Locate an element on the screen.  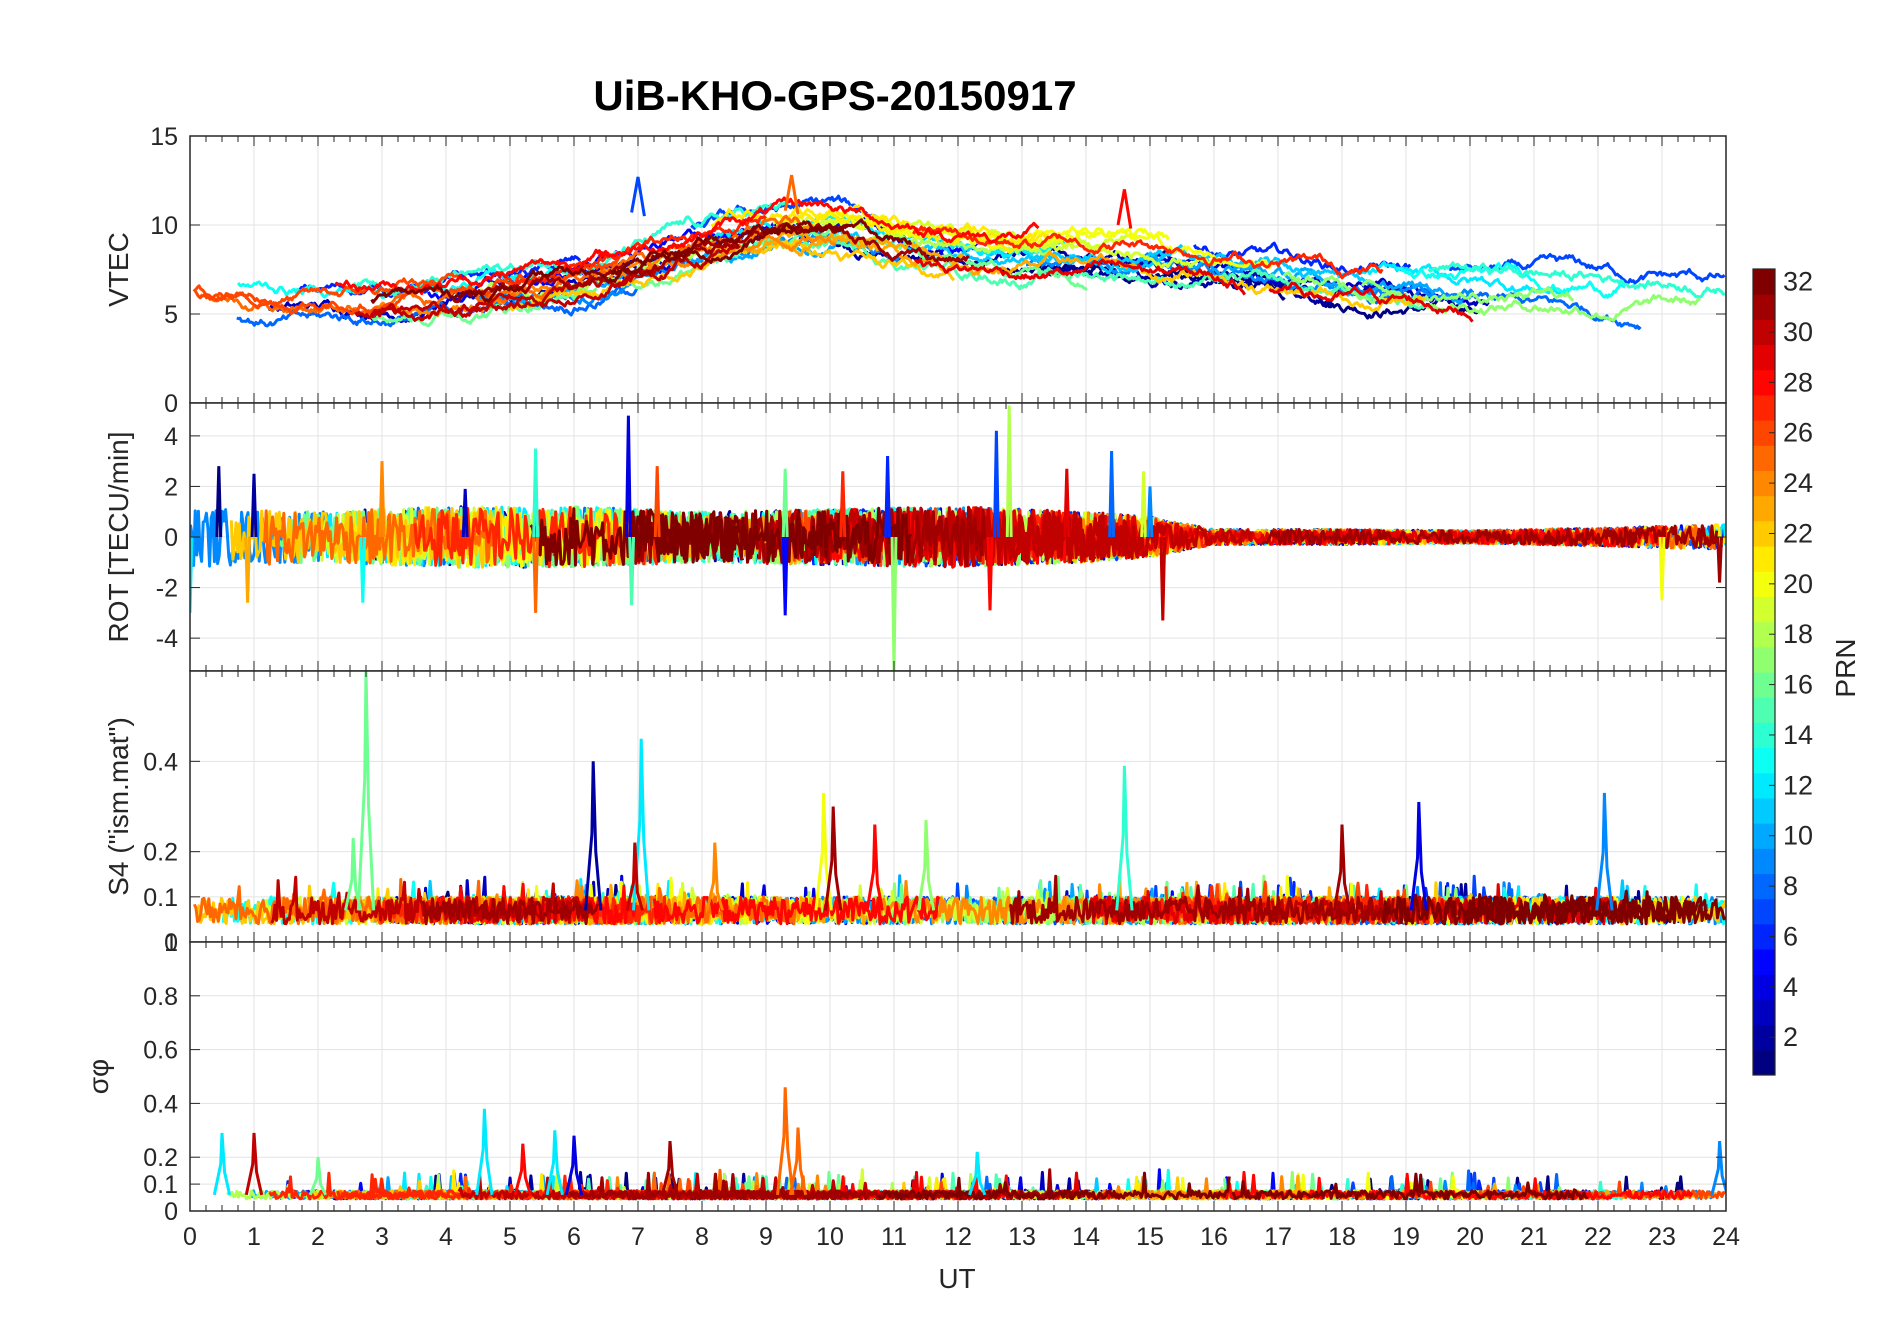
colorbar-tick-label: 26 is located at coordinates (1798, 433).